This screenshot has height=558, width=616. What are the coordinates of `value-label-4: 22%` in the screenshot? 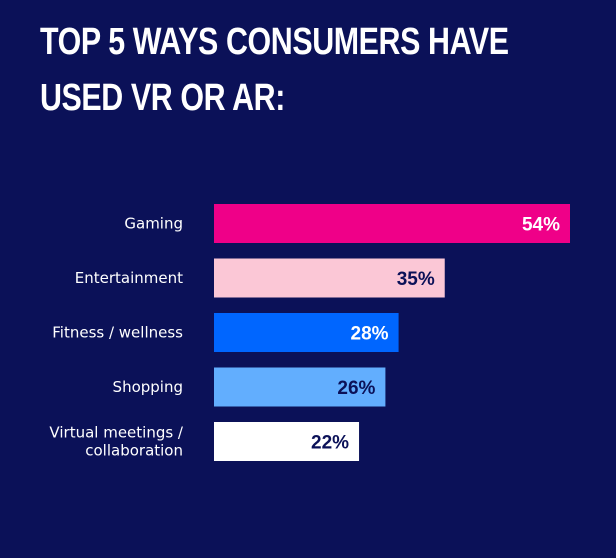 It's located at (330, 443).